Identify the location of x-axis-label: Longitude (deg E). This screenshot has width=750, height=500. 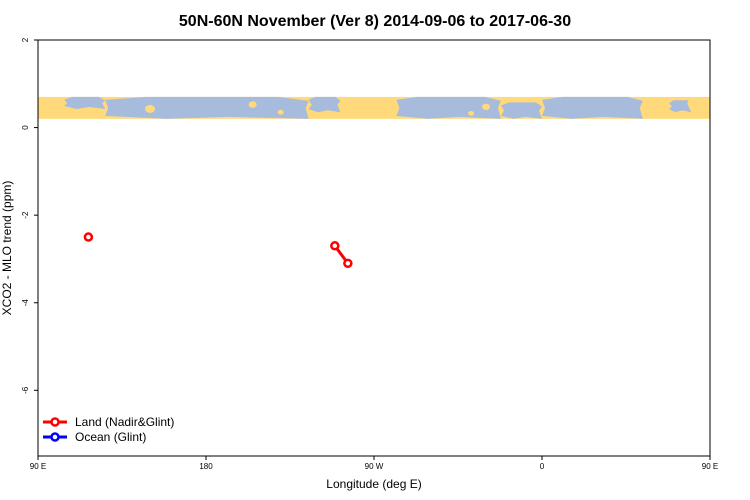
(373, 484).